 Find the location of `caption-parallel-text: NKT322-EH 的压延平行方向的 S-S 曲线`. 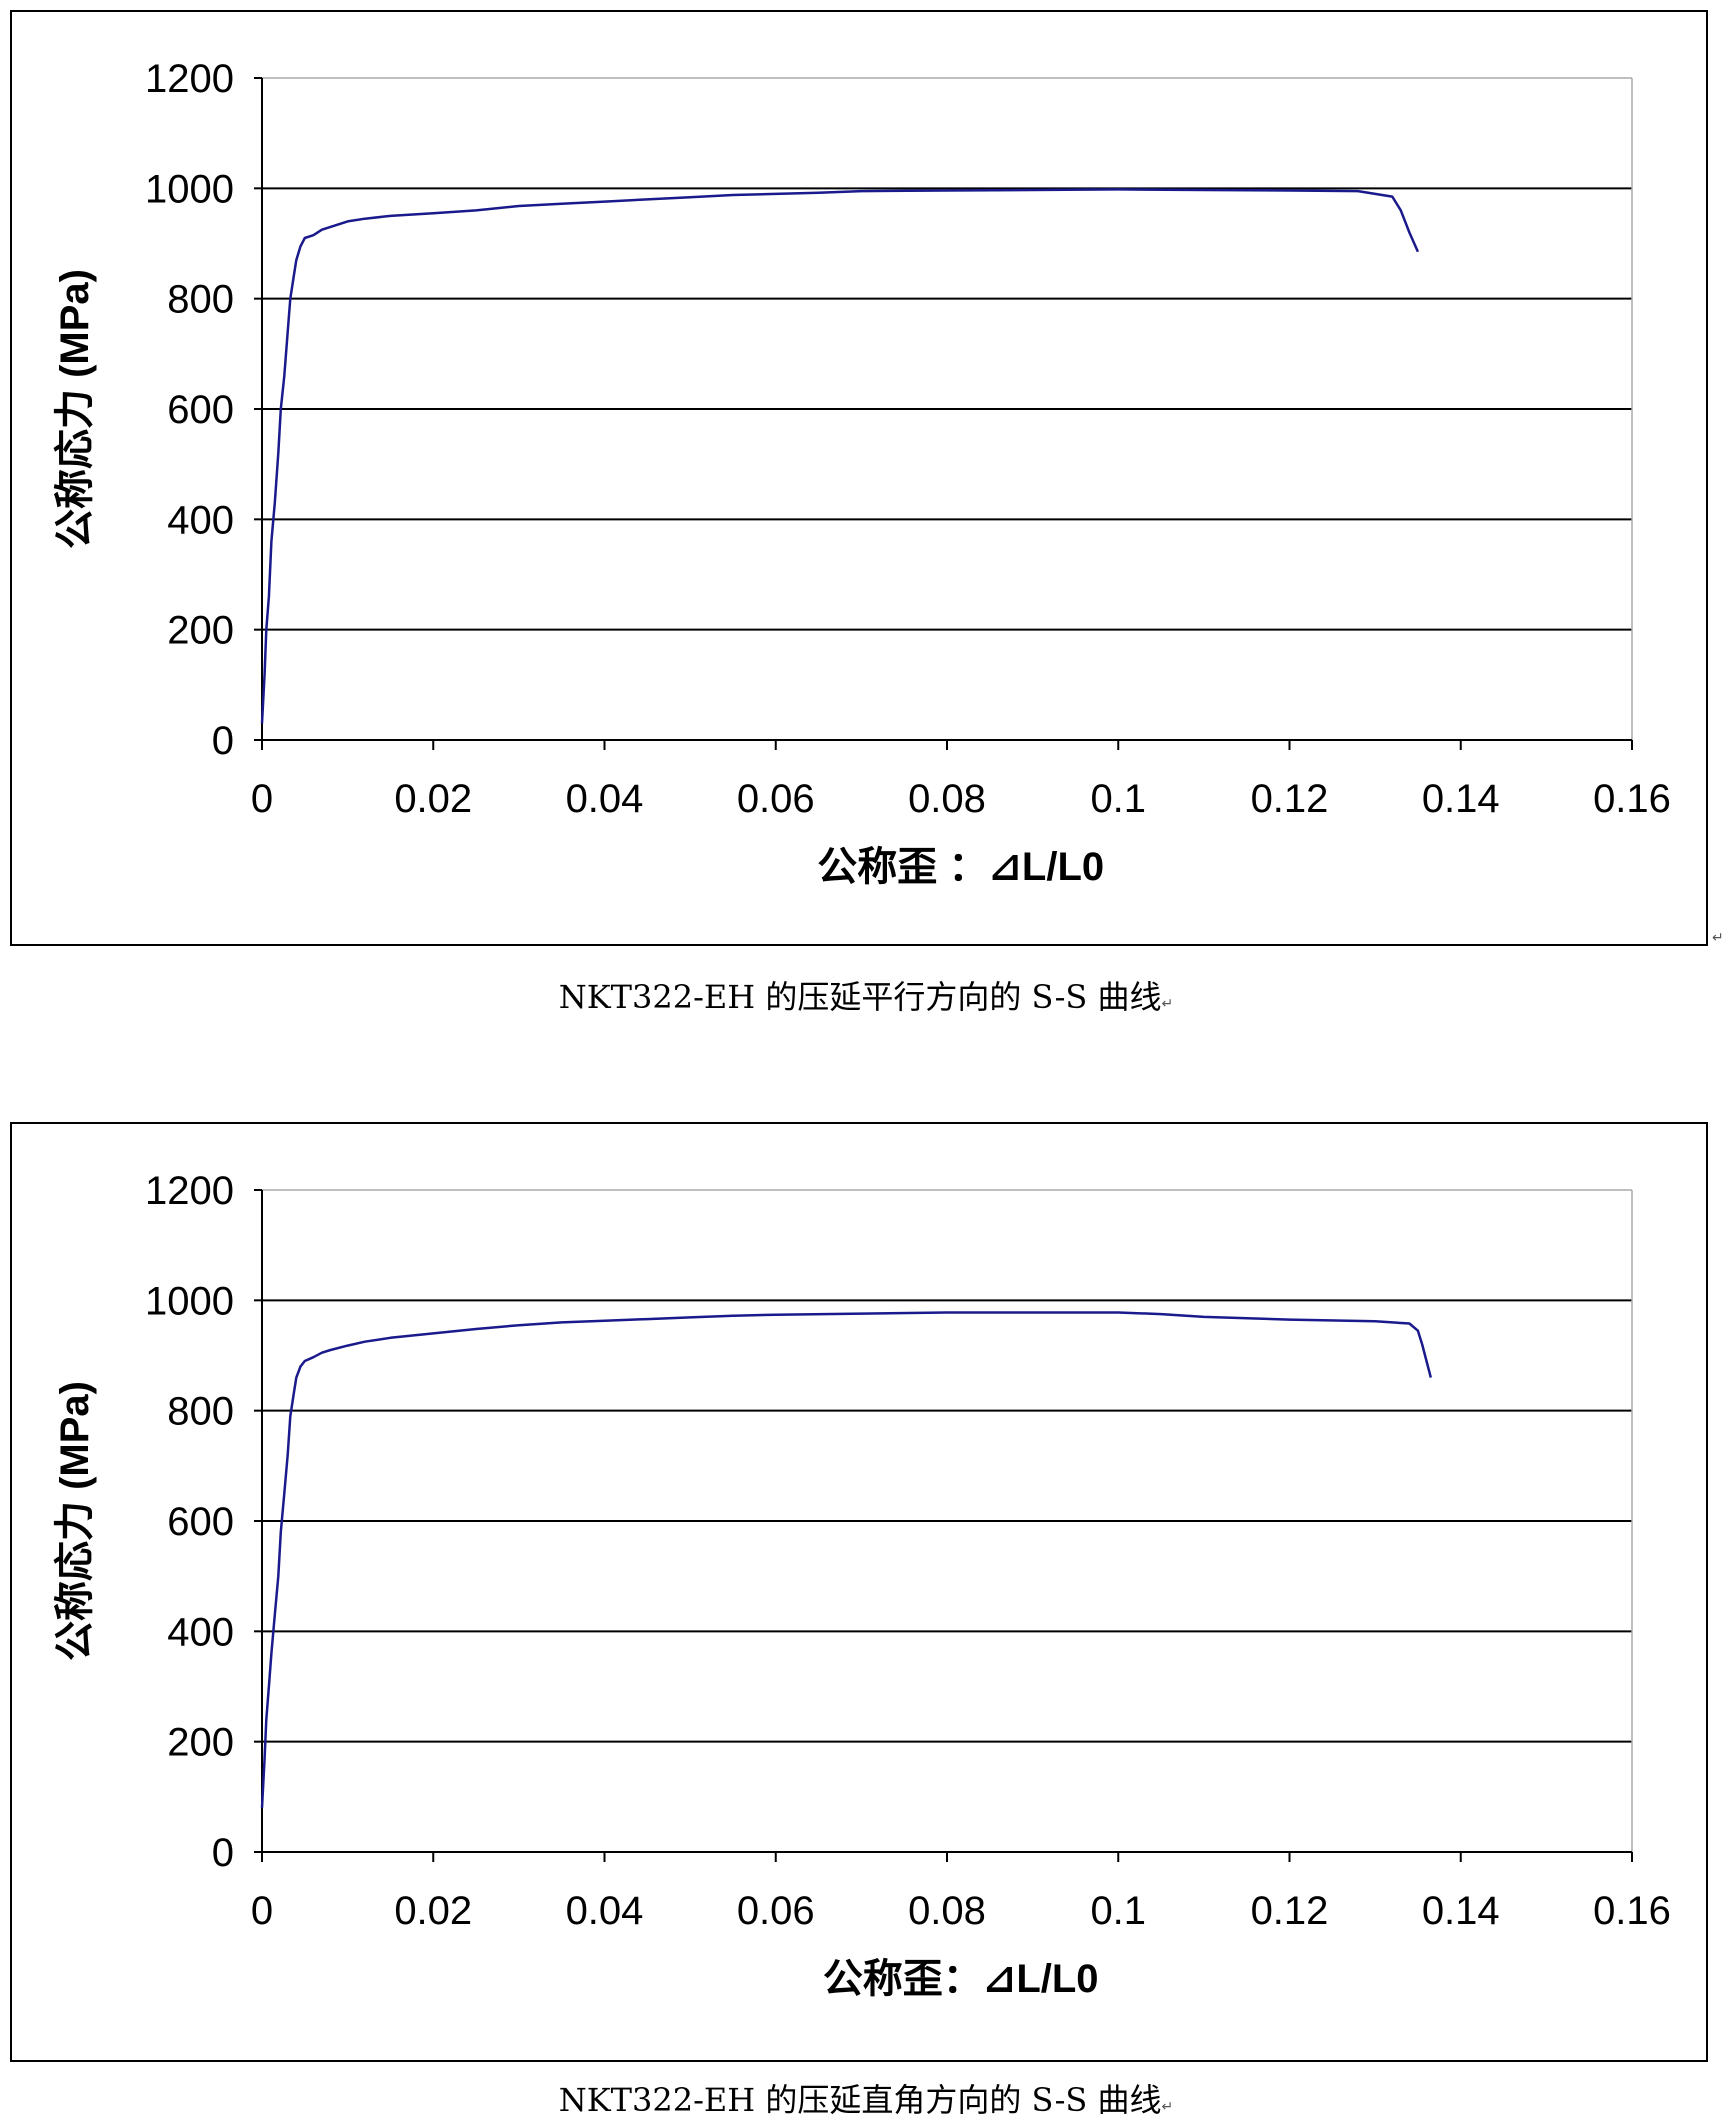

caption-parallel-text: NKT322-EH 的压延平行方向的 S-S 曲线 is located at coordinates (860, 997).